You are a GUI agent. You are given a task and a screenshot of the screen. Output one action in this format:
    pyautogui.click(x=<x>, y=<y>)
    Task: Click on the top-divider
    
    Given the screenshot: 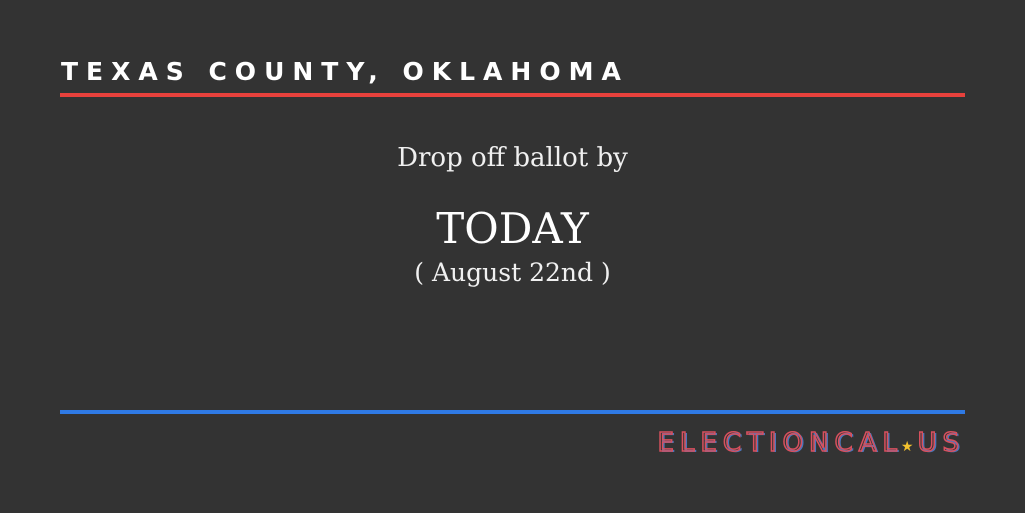 What is the action you would take?
    pyautogui.click(x=512, y=95)
    